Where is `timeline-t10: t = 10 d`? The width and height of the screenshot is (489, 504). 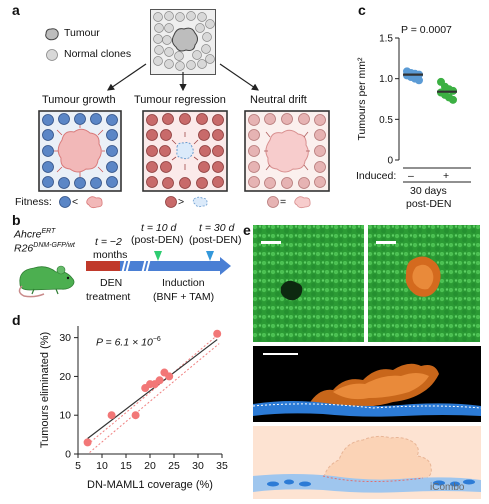 timeline-t10: t = 10 d is located at coordinates (159, 228).